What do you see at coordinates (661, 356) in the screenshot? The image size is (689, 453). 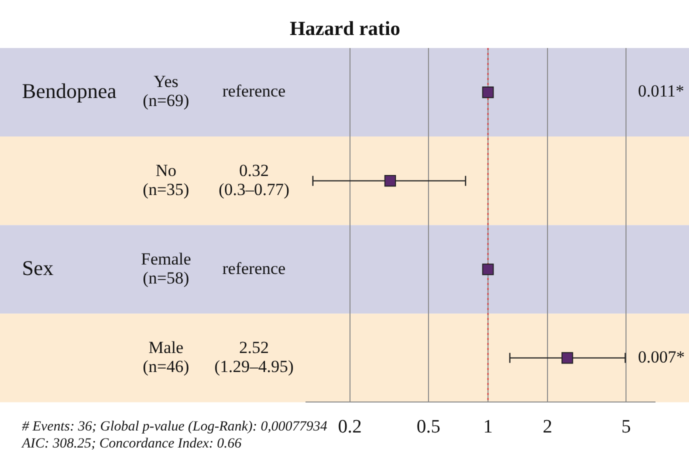 I see `y2-tick-label: 0.007*` at bounding box center [661, 356].